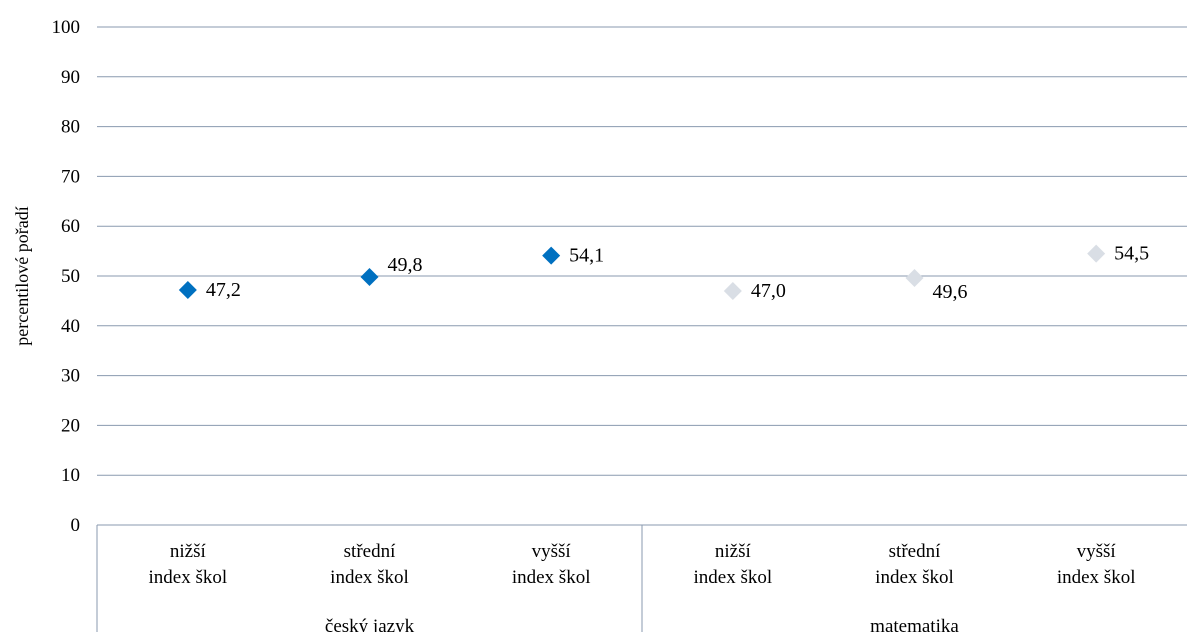 This screenshot has width=1187, height=632. I want to click on data-label: 54,5, so click(1131, 254).